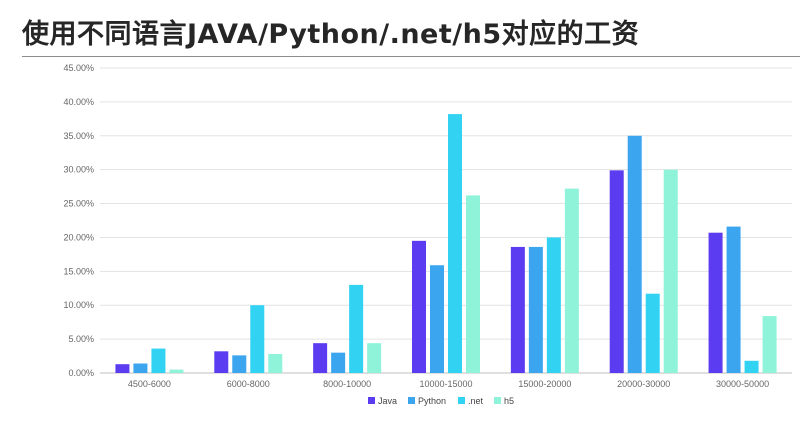 The height and width of the screenshot is (423, 800). Describe the element at coordinates (387, 401) in the screenshot. I see `legend-label: Java` at that location.